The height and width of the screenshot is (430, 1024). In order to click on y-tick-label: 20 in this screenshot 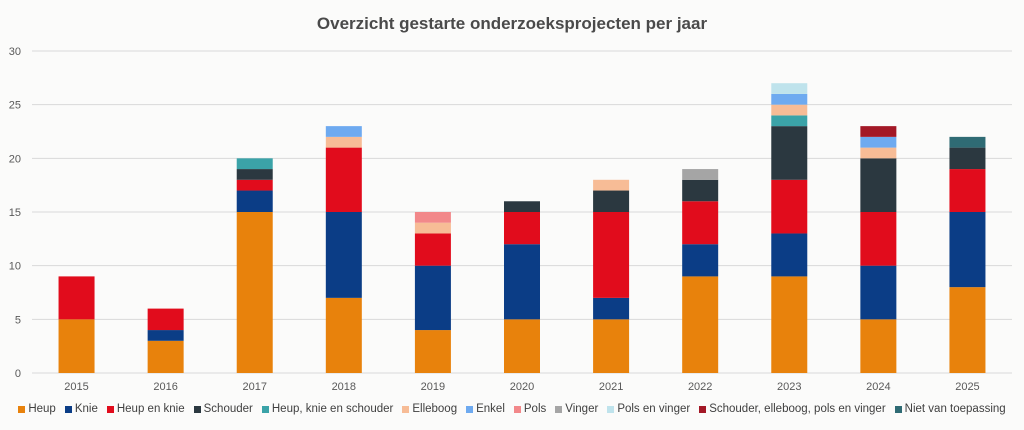, I will do `click(15, 159)`.